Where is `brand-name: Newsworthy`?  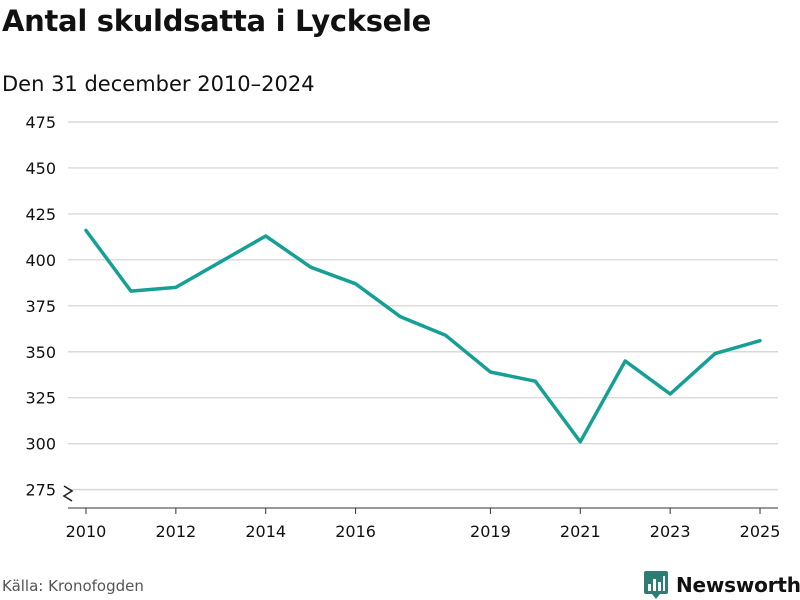
brand-name: Newsworthy is located at coordinates (738, 585).